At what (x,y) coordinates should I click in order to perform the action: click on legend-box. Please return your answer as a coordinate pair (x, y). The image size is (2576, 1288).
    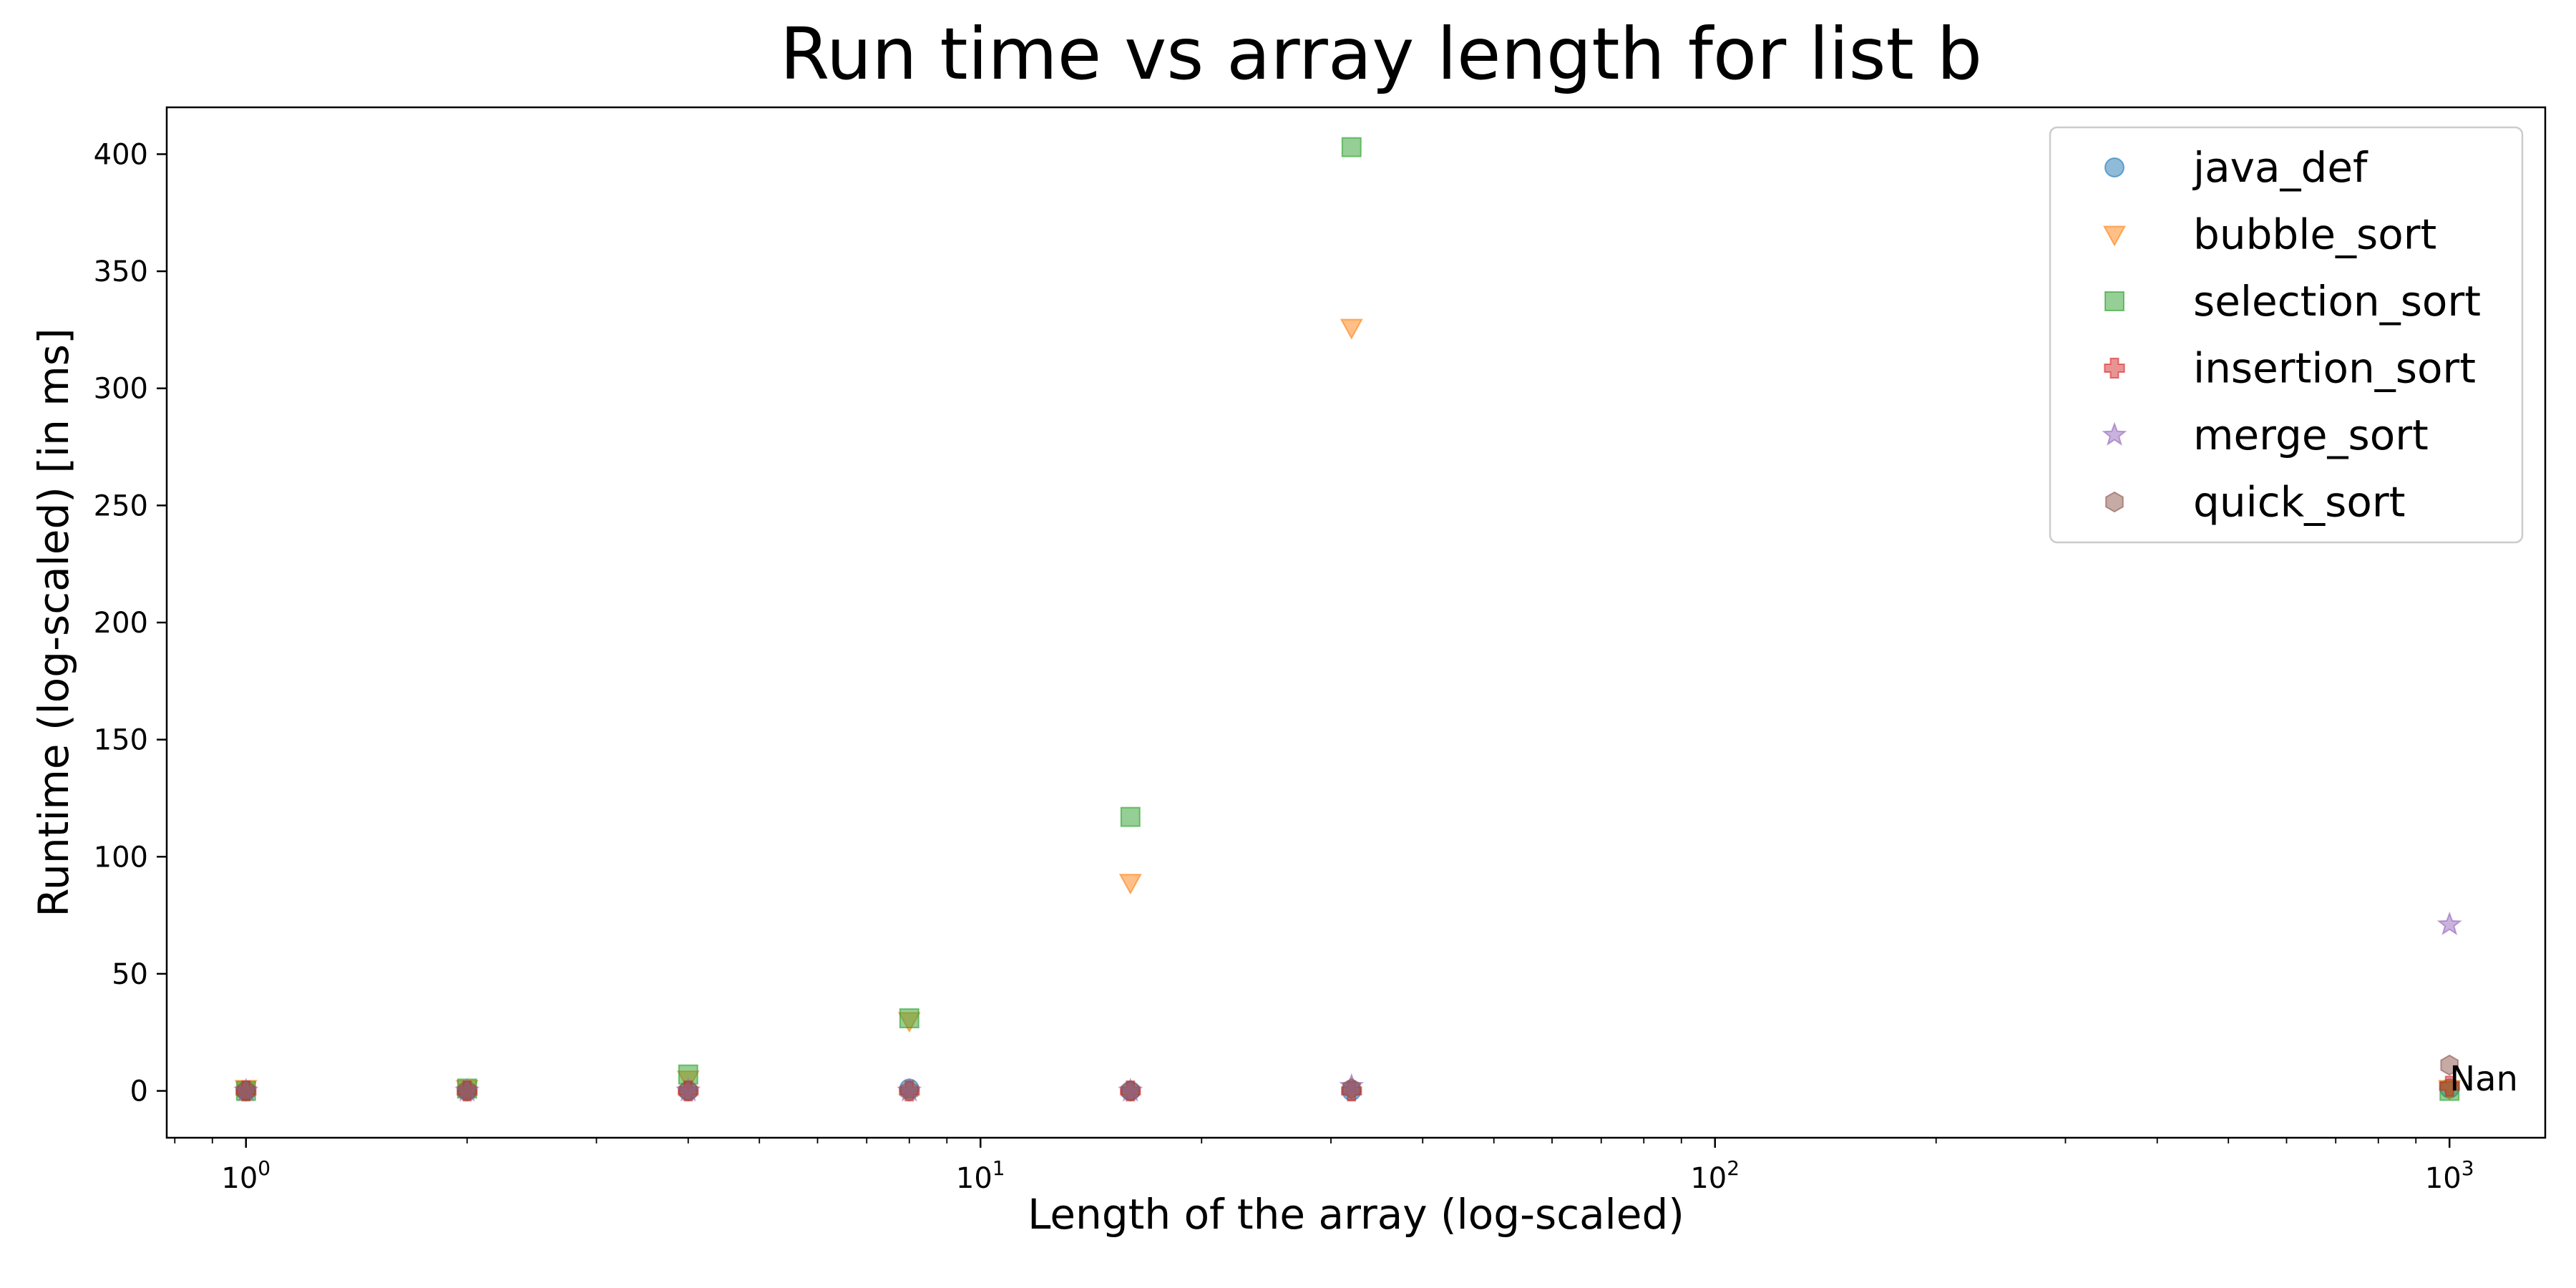
    Looking at the image, I should click on (2286, 335).